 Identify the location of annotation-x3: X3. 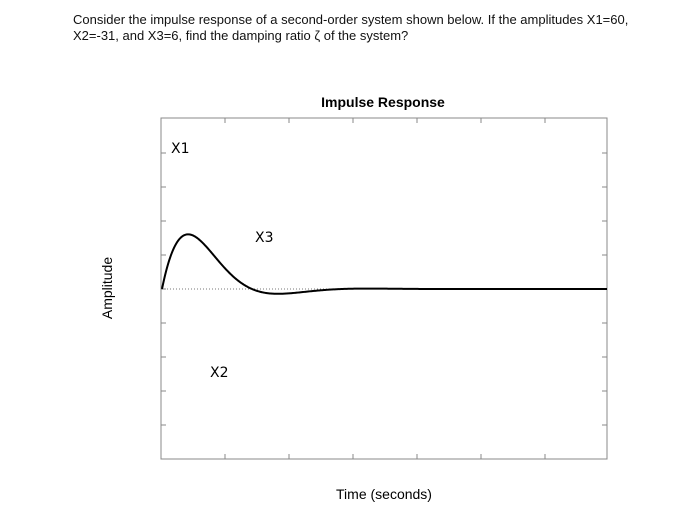
(264, 238).